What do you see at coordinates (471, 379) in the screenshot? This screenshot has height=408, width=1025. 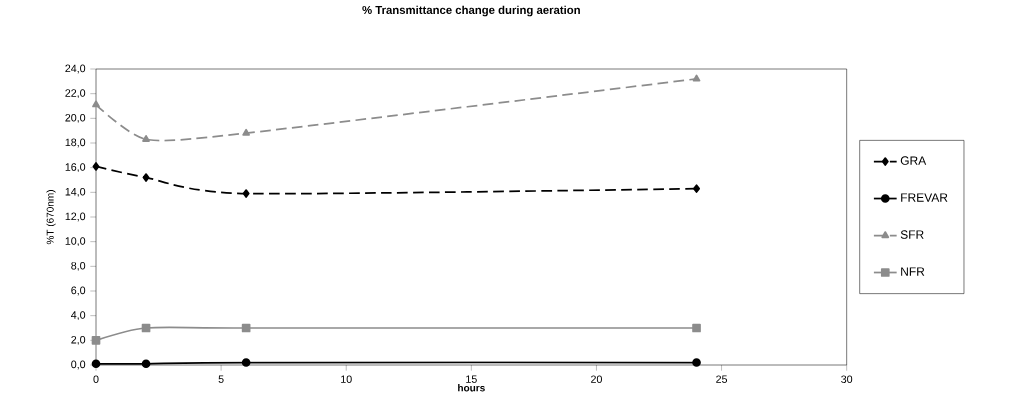 I see `x-tick-label: 15` at bounding box center [471, 379].